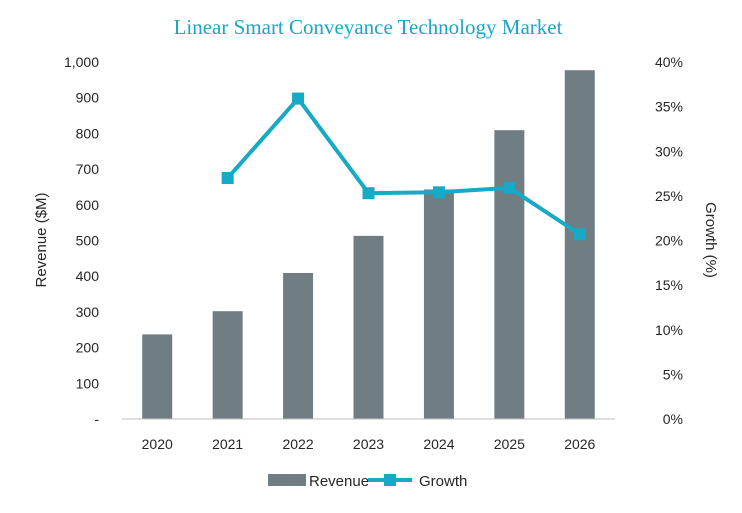 Image resolution: width=742 pixels, height=513 pixels. I want to click on bar-2023, so click(368, 327).